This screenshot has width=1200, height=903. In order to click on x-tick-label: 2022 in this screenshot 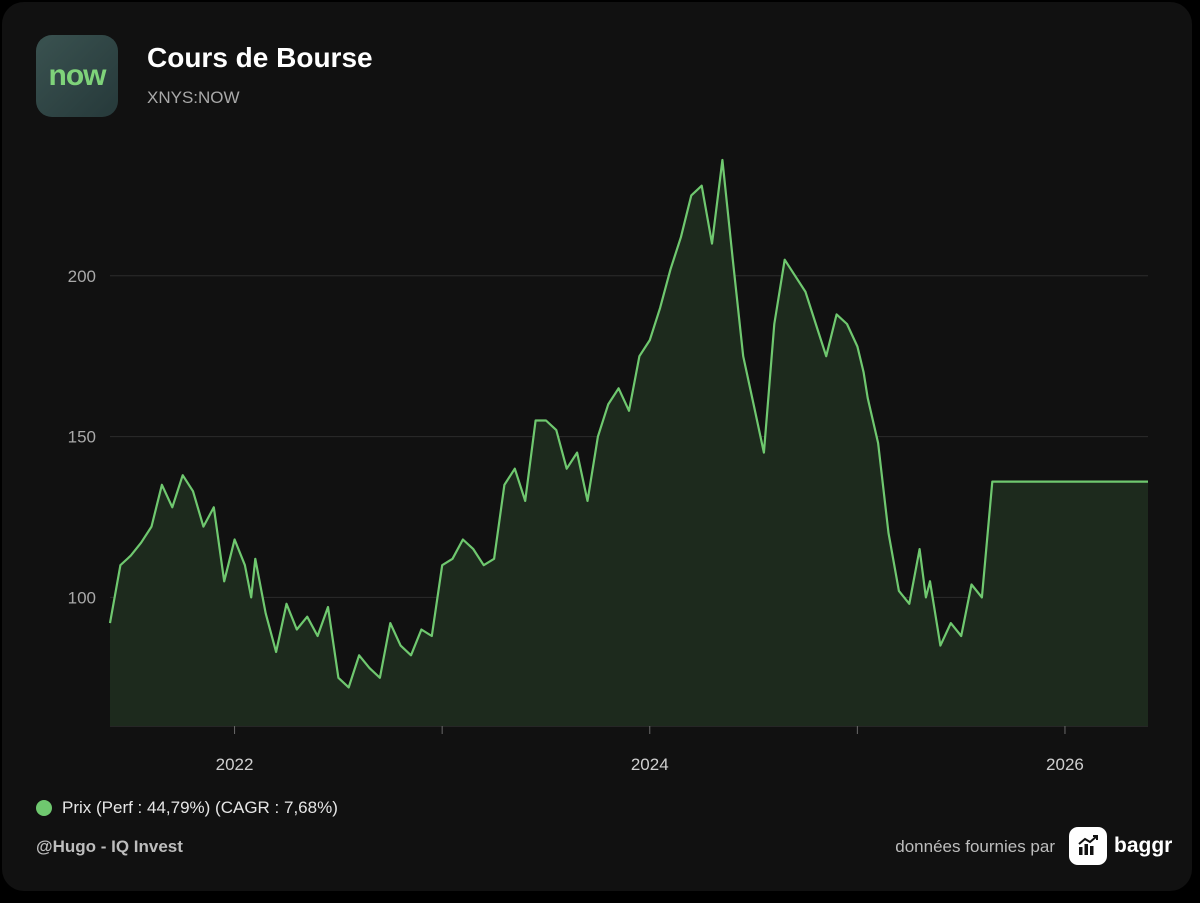, I will do `click(235, 764)`.